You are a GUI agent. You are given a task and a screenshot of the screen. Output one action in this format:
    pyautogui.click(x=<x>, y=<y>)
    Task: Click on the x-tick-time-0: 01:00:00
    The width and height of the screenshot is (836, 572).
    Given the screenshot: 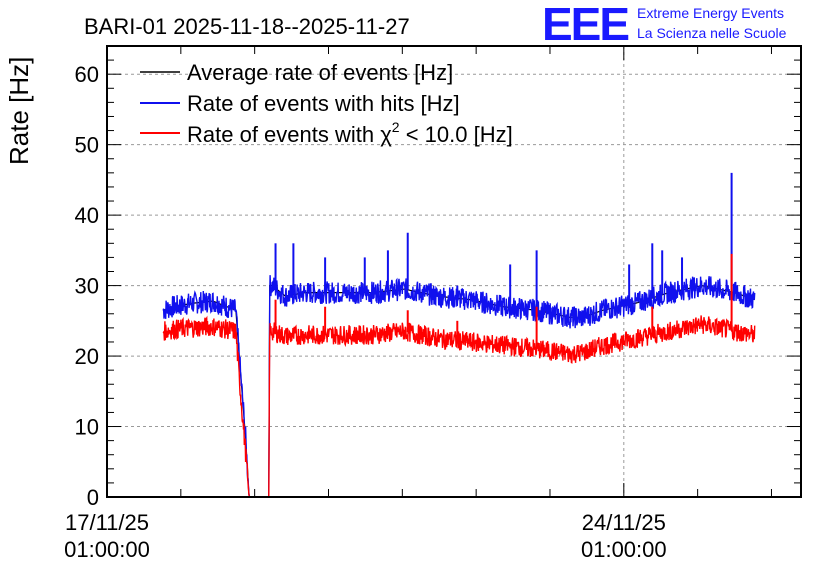 What is the action you would take?
    pyautogui.click(x=107, y=549)
    